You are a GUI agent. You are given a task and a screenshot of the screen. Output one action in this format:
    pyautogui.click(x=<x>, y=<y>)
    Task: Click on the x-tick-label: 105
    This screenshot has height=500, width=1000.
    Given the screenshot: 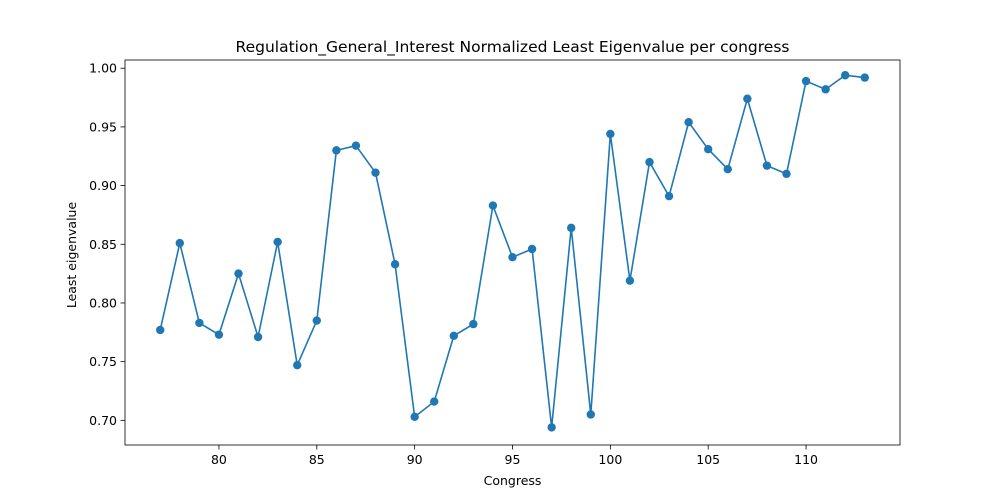 What is the action you would take?
    pyautogui.click(x=708, y=459)
    